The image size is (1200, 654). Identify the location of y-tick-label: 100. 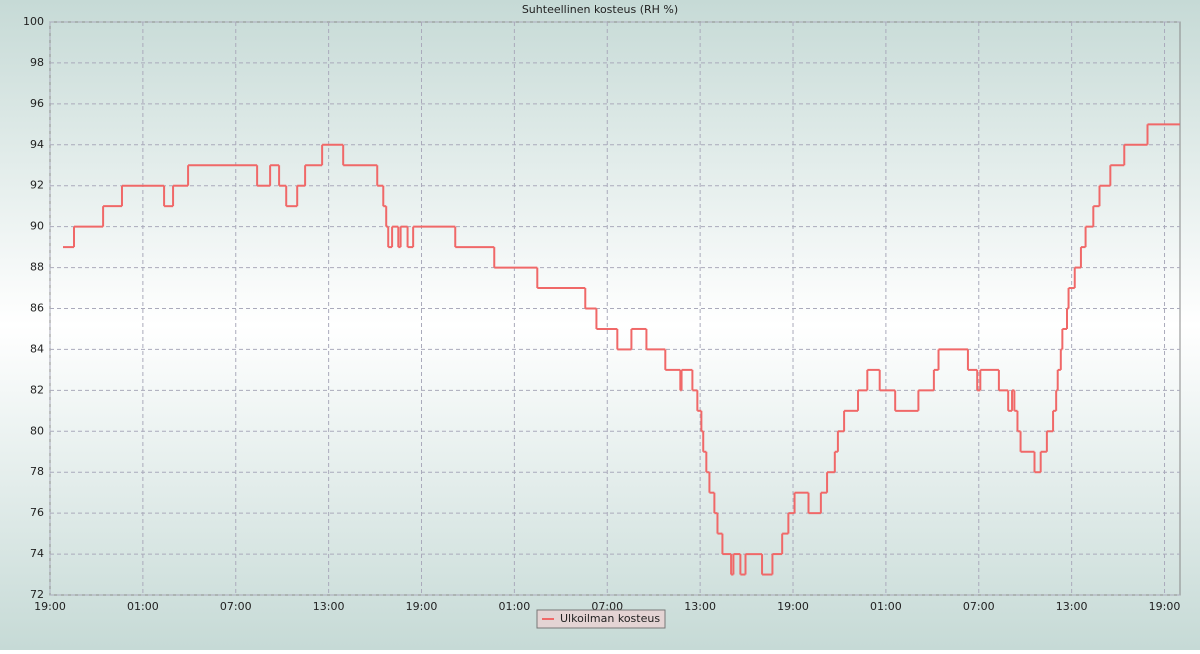
(33, 21).